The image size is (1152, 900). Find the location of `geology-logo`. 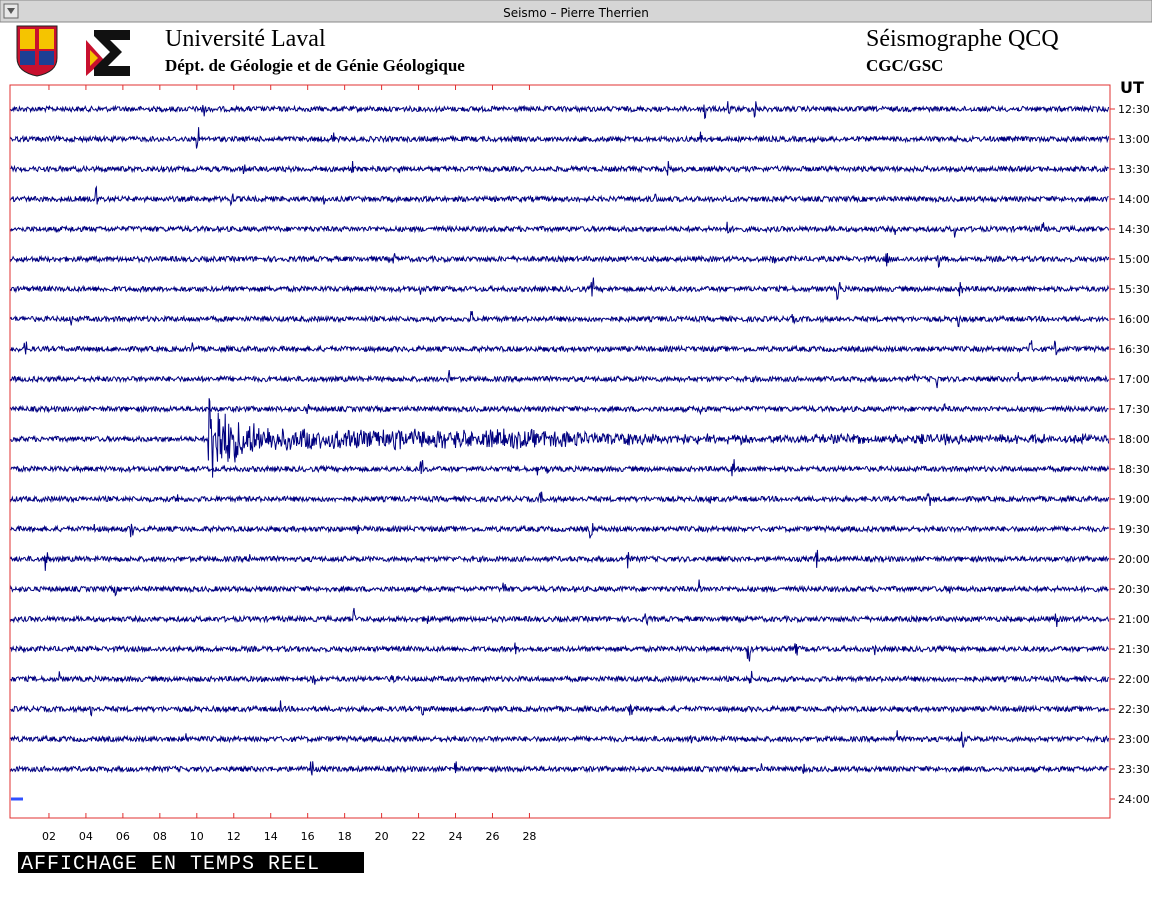

geology-logo is located at coordinates (108, 53).